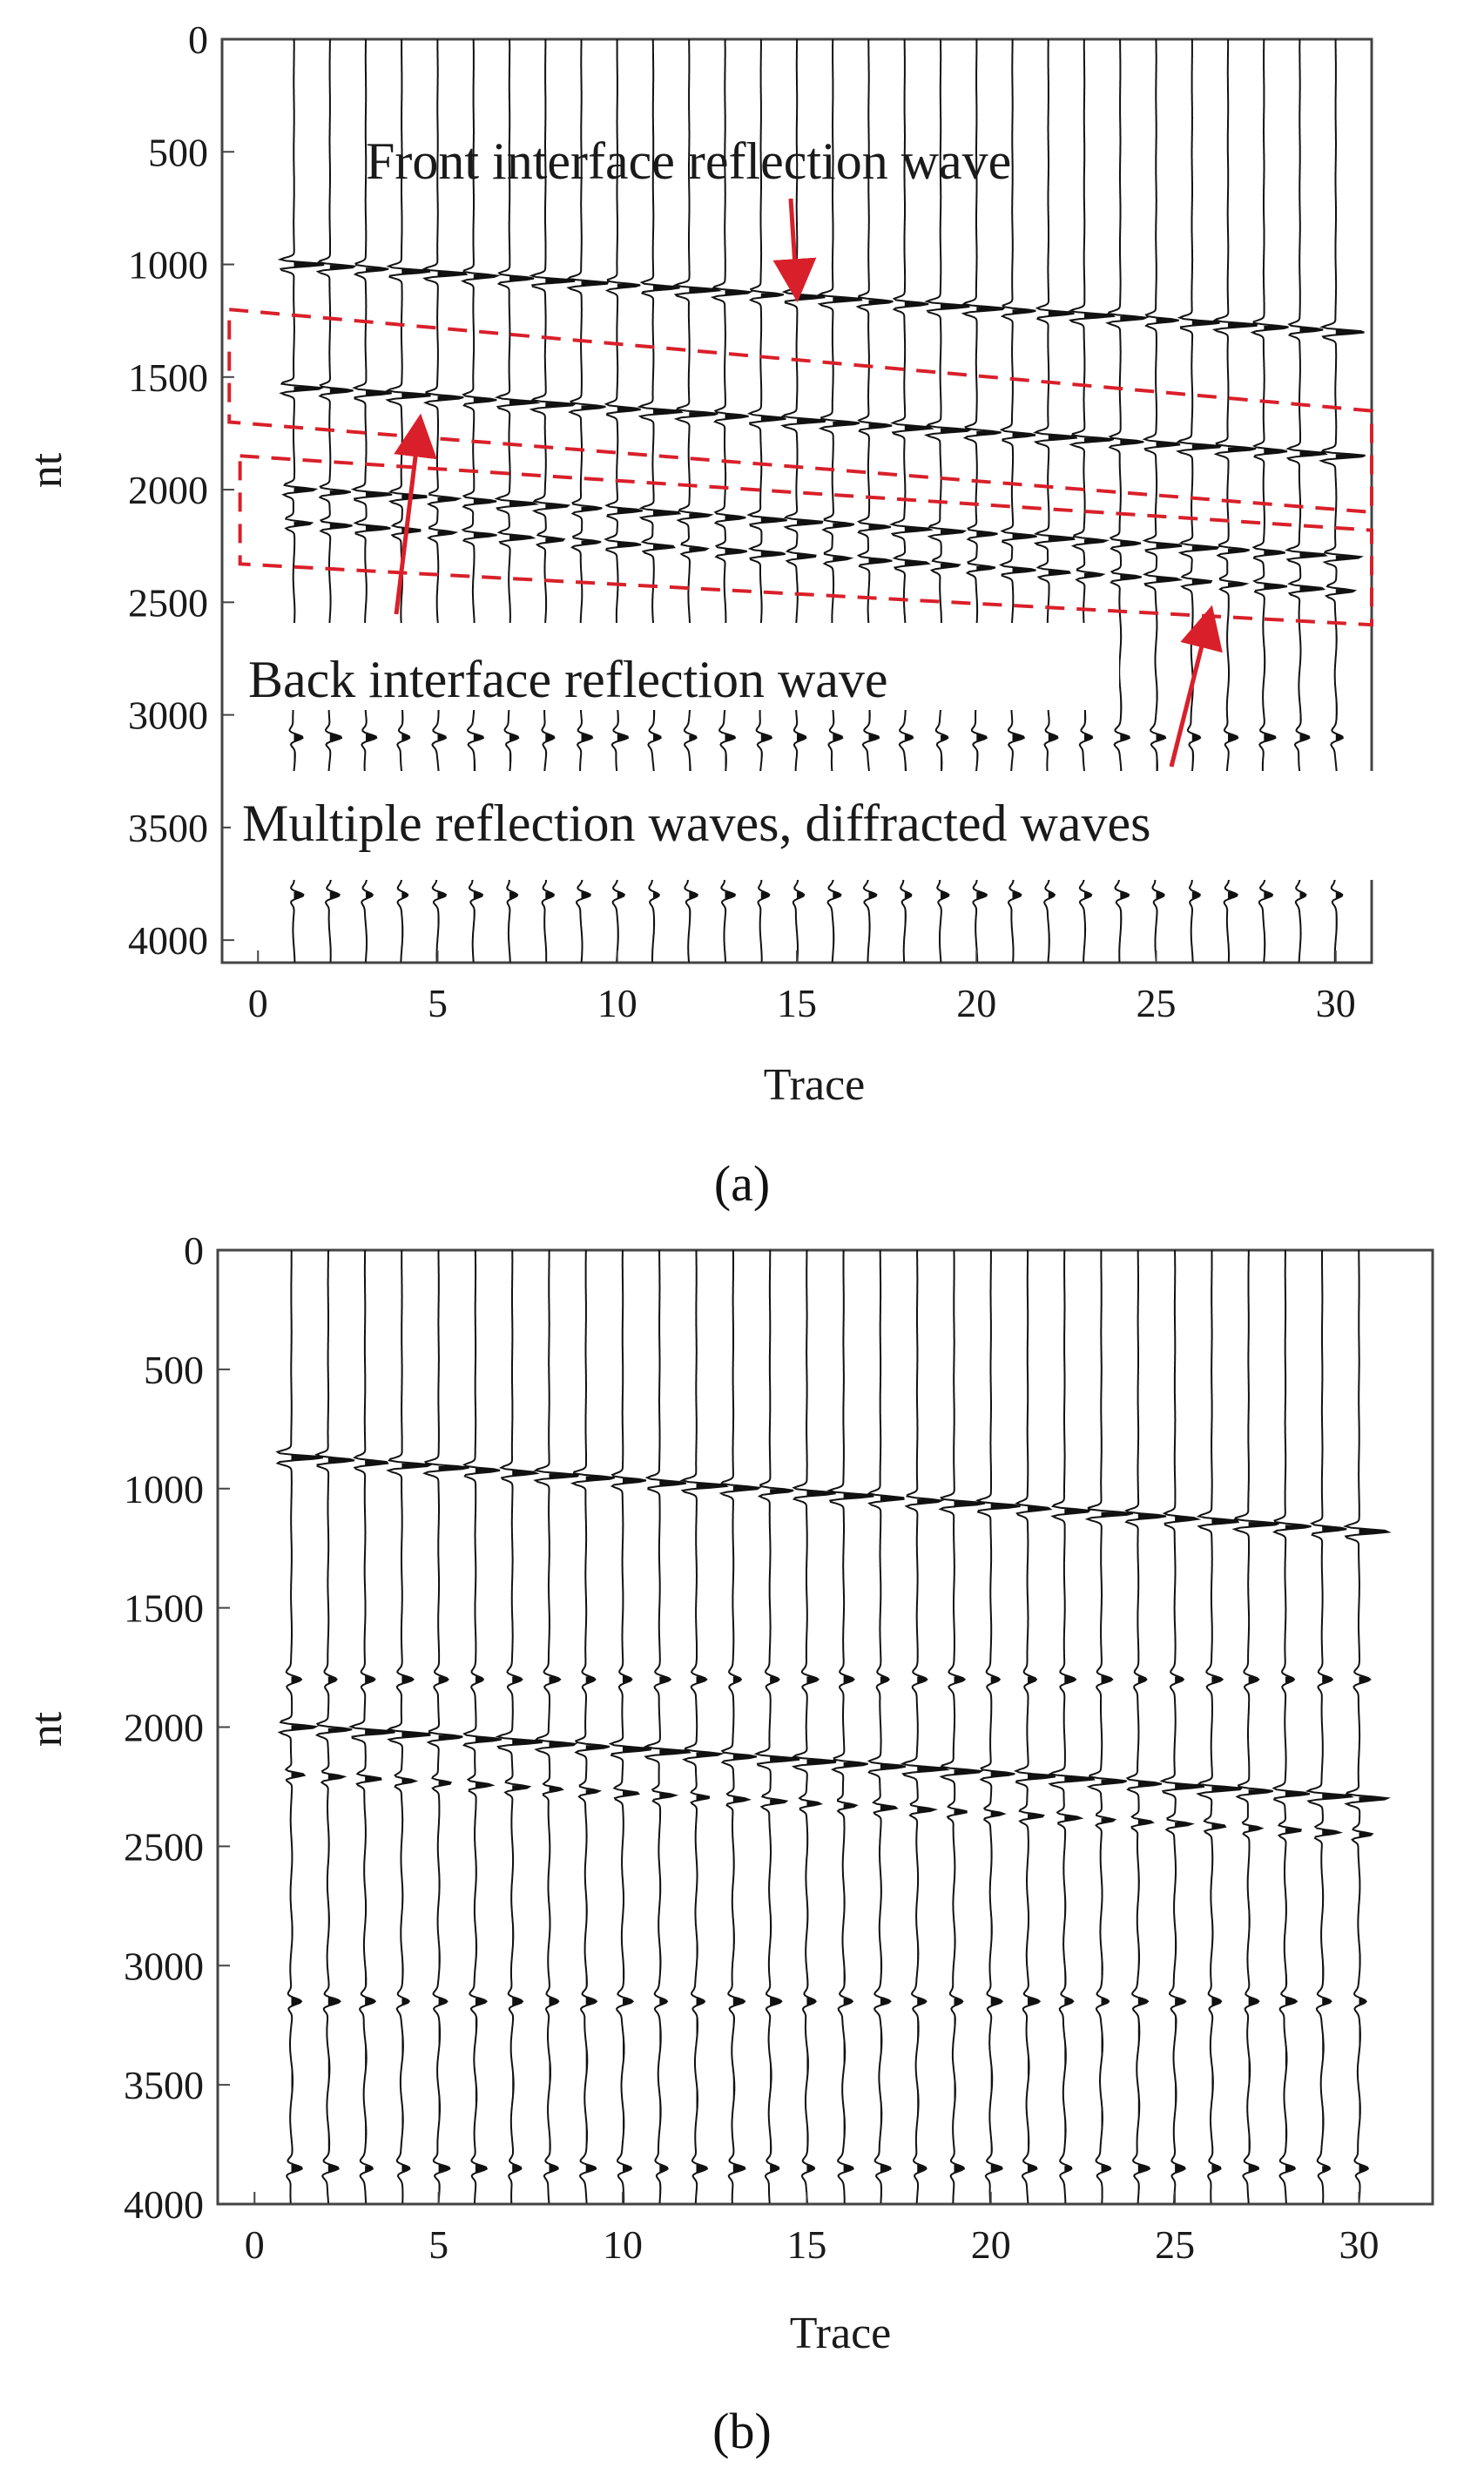  What do you see at coordinates (438, 1003) in the screenshot?
I see `x-tick-label: 5` at bounding box center [438, 1003].